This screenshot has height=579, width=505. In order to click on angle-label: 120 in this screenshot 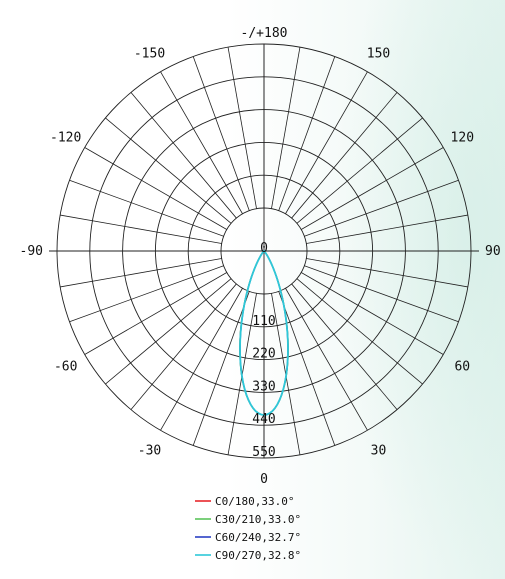, I will do `click(462, 138)`.